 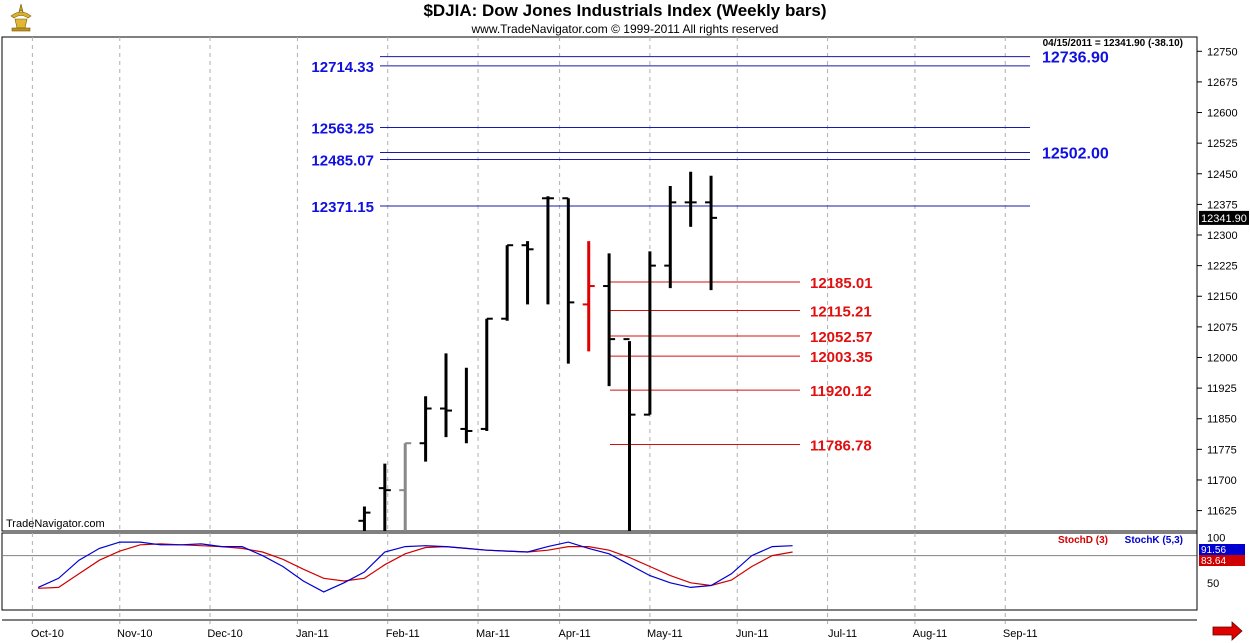 I want to click on stochD-line, so click(x=415, y=566).